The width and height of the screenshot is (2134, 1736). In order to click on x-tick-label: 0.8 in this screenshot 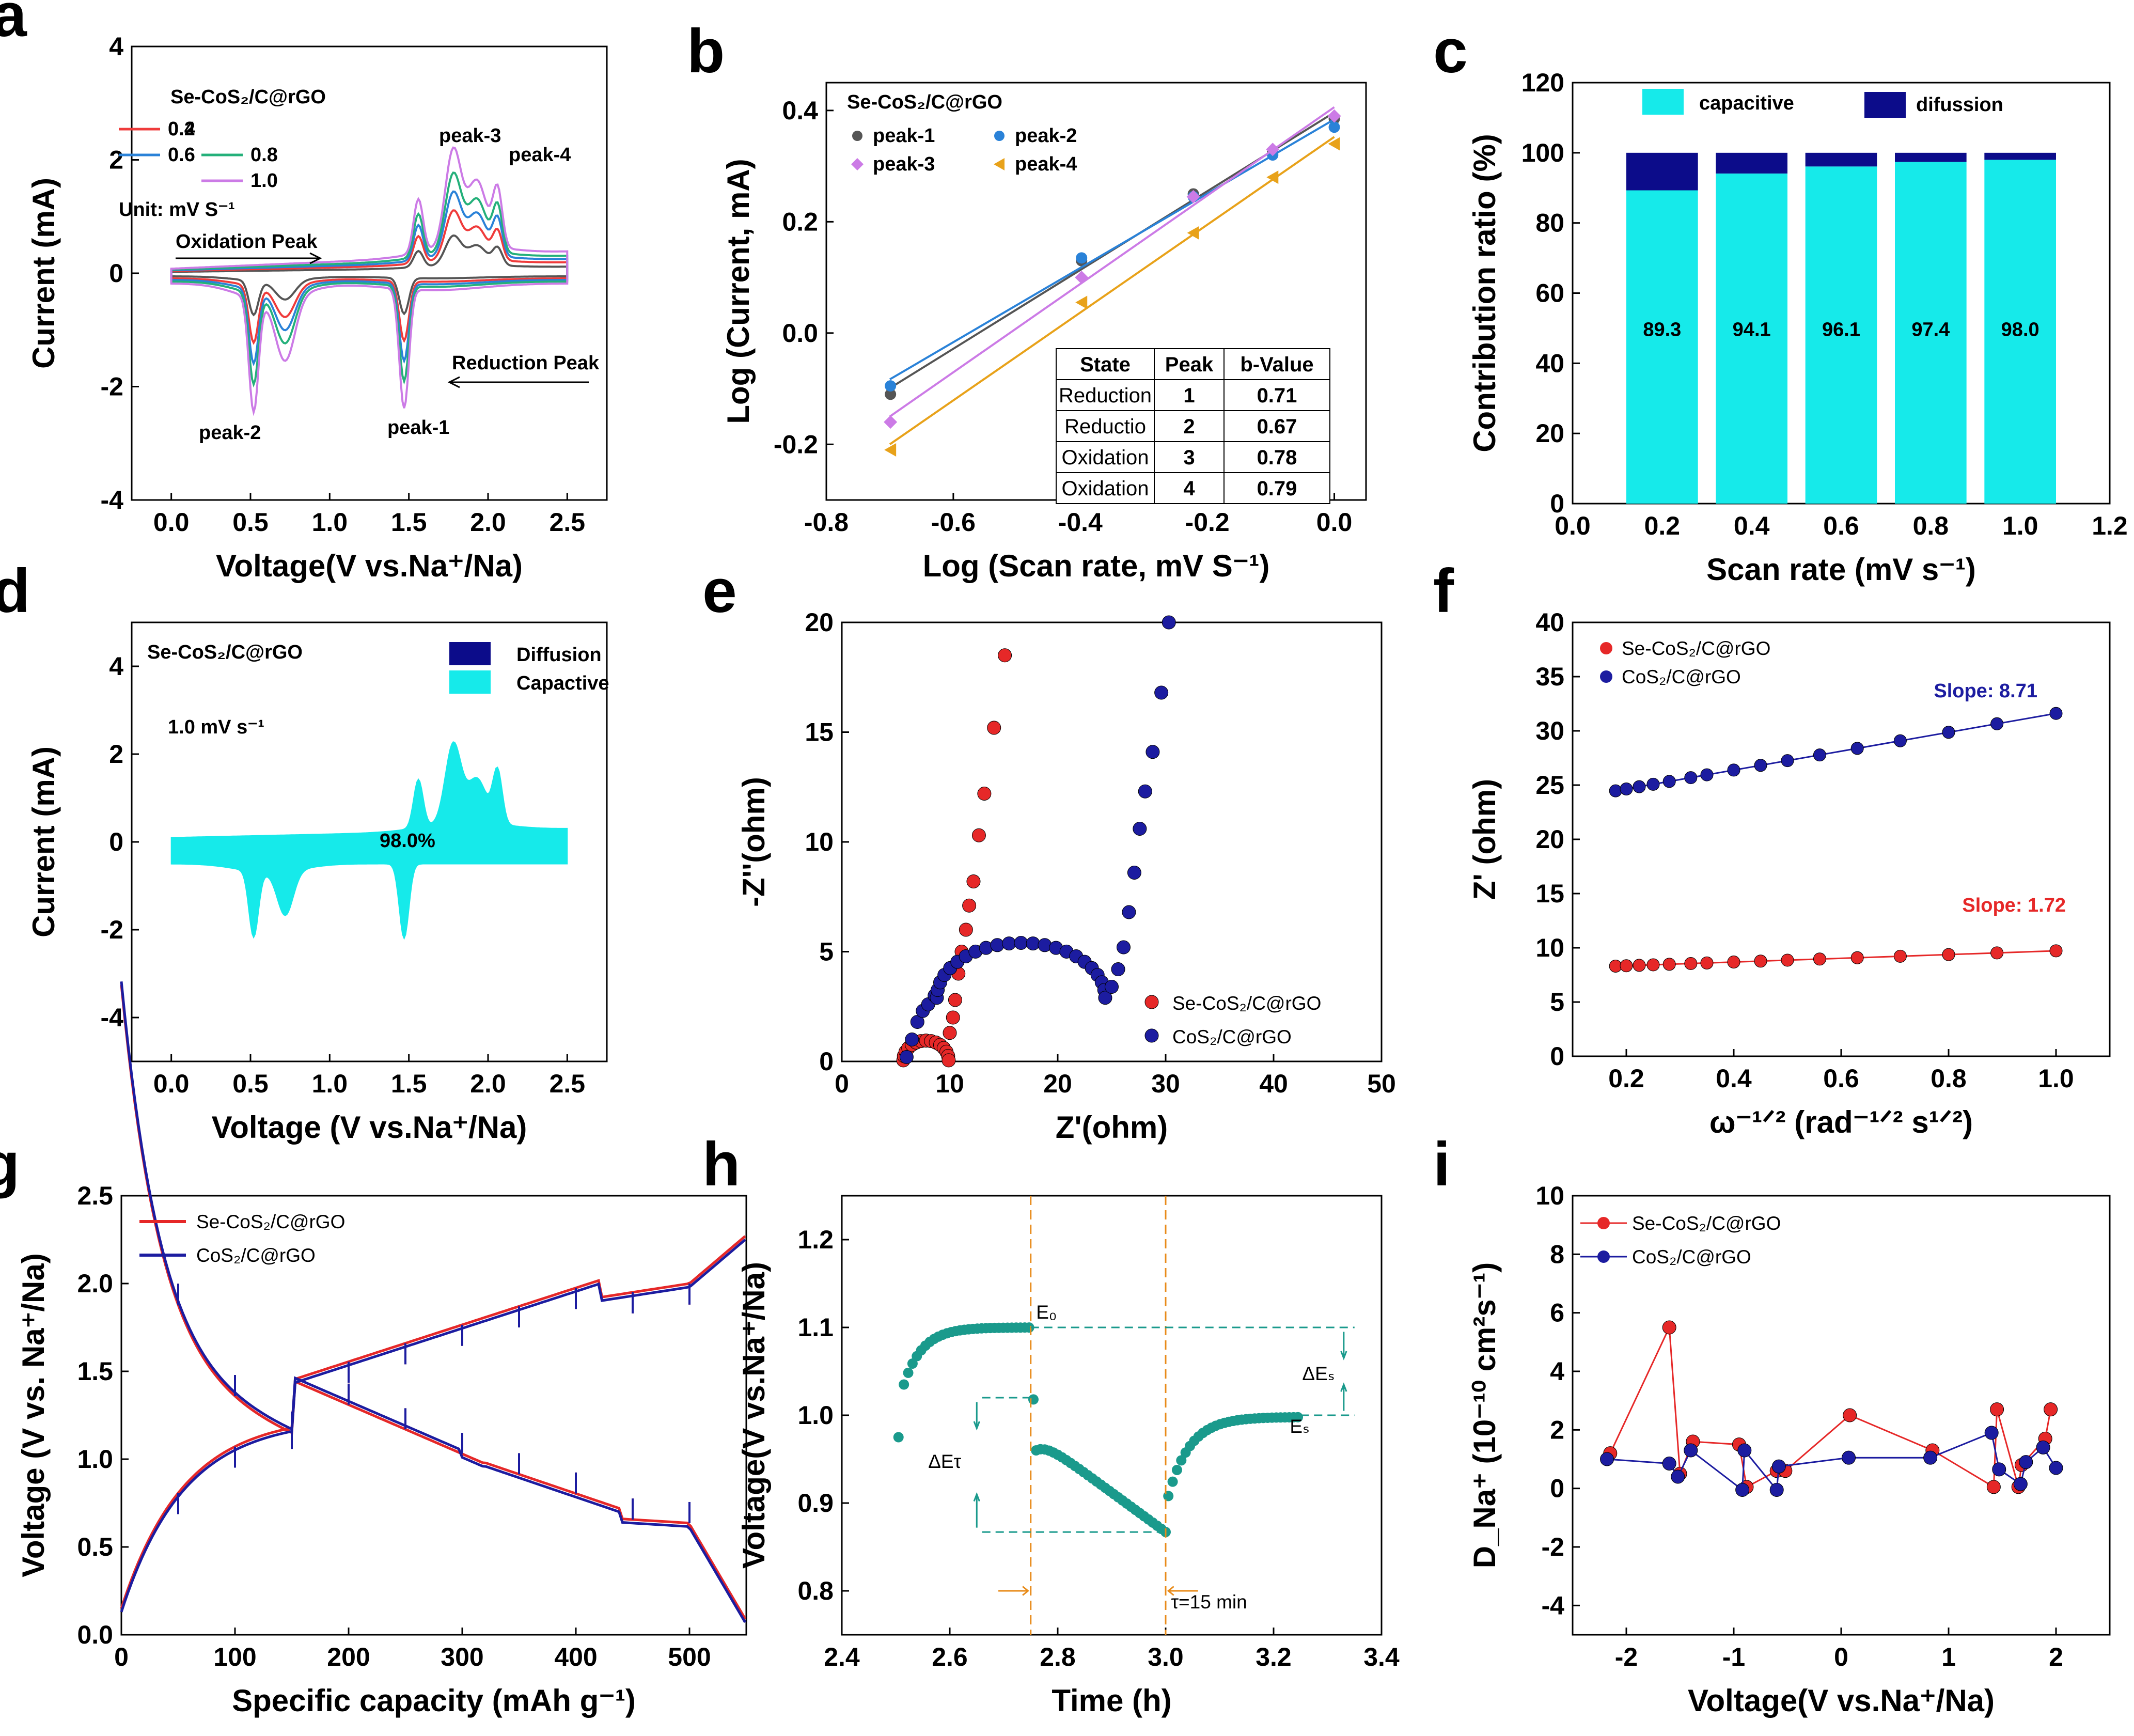, I will do `click(1949, 1078)`.